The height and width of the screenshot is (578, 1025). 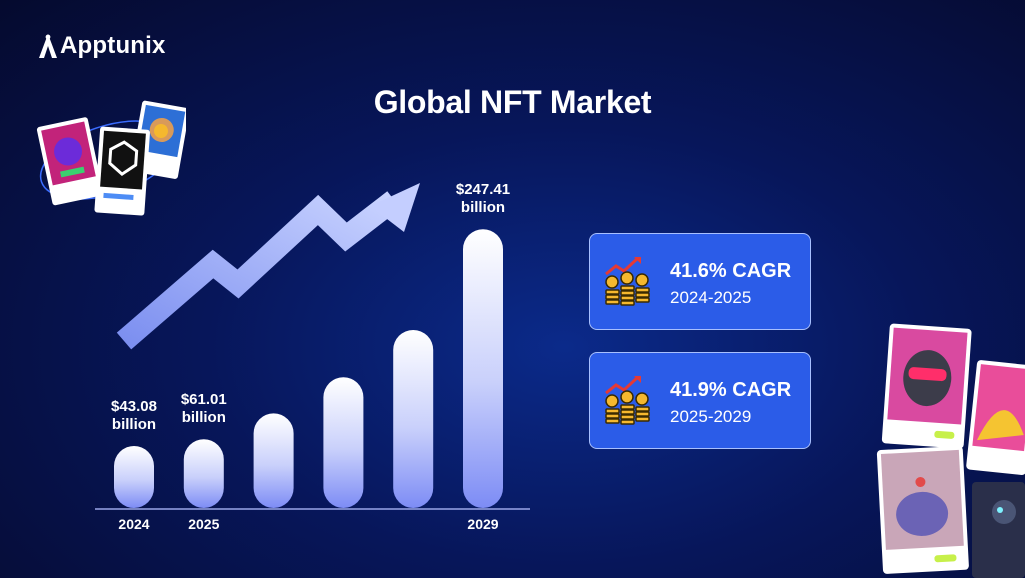 What do you see at coordinates (731, 390) in the screenshot?
I see `cagr-rate: 41.9% CAGR` at bounding box center [731, 390].